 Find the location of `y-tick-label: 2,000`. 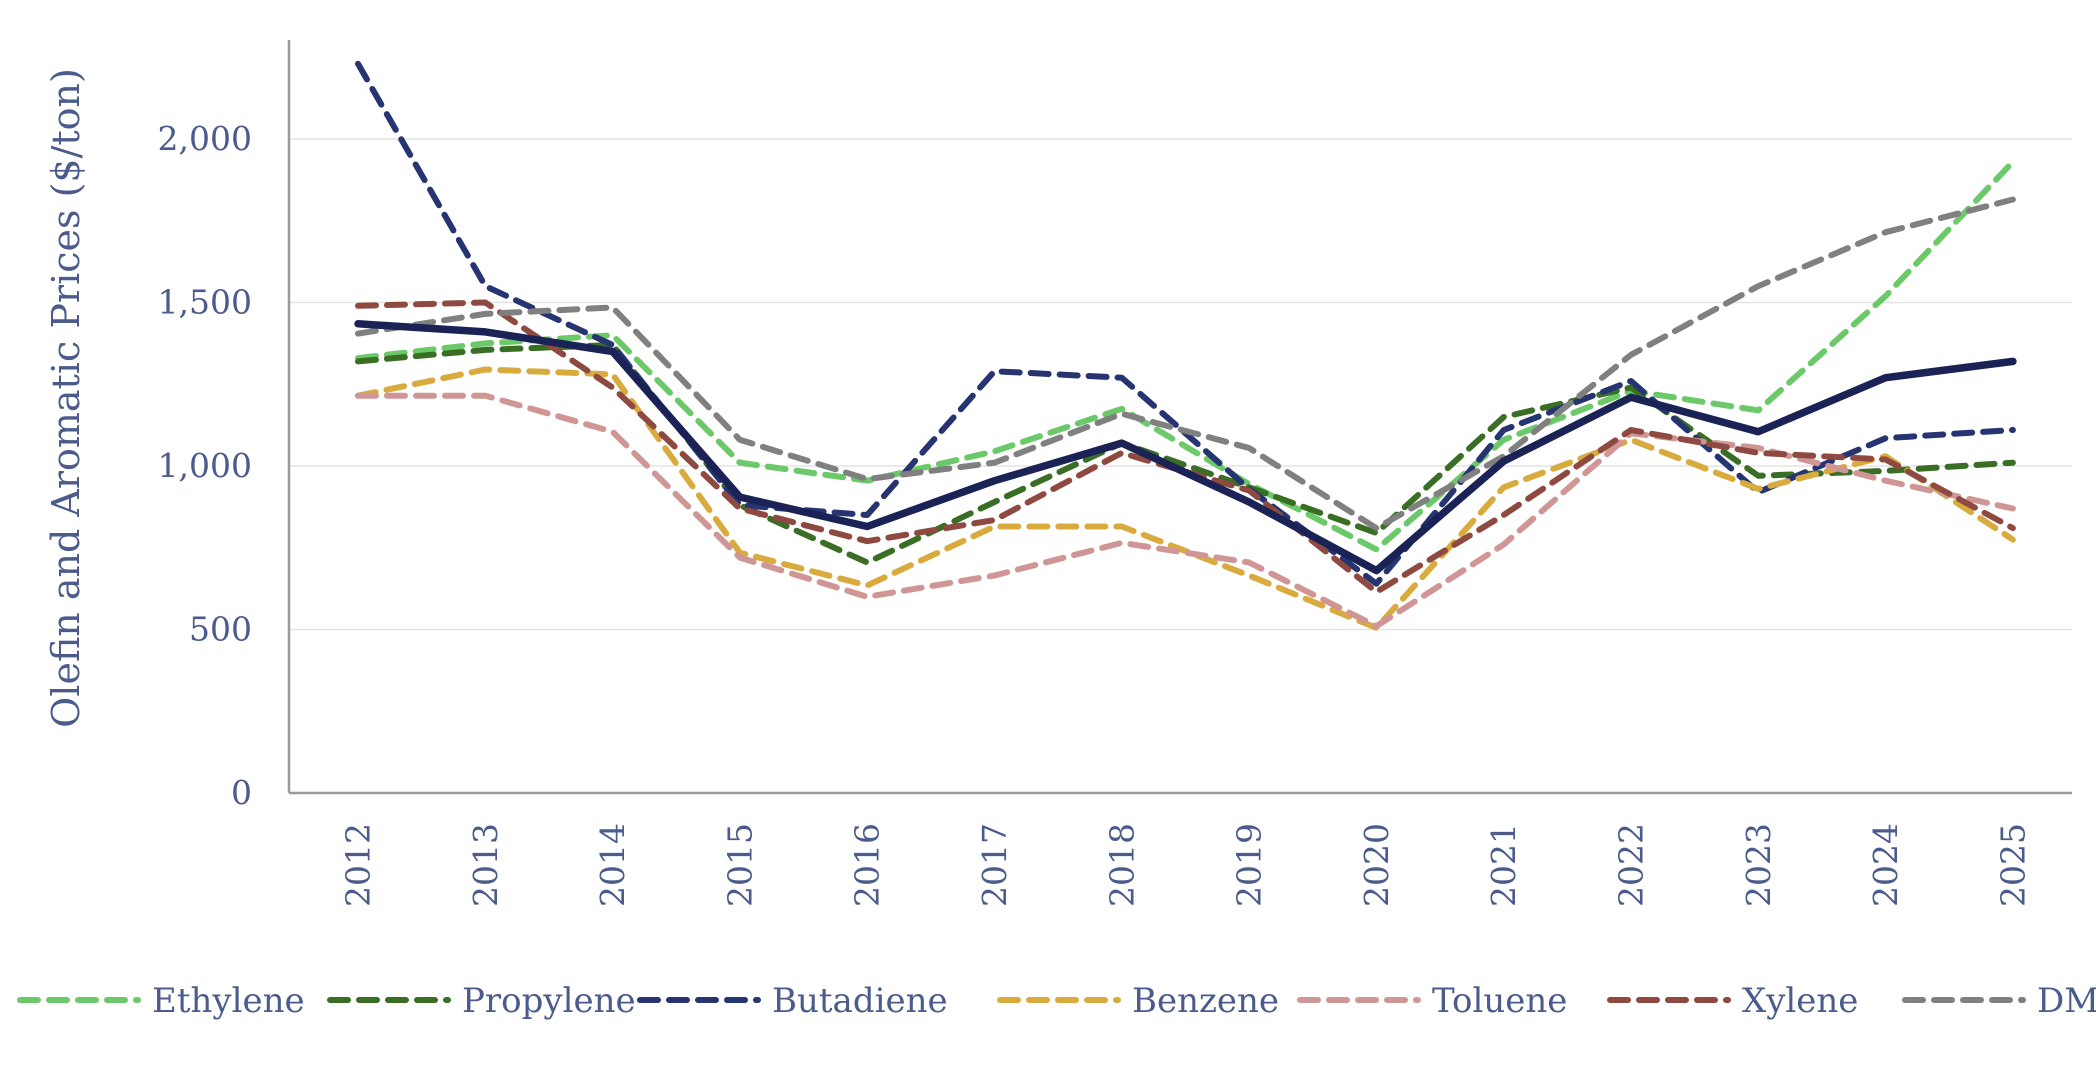

y-tick-label: 2,000 is located at coordinates (205, 138).